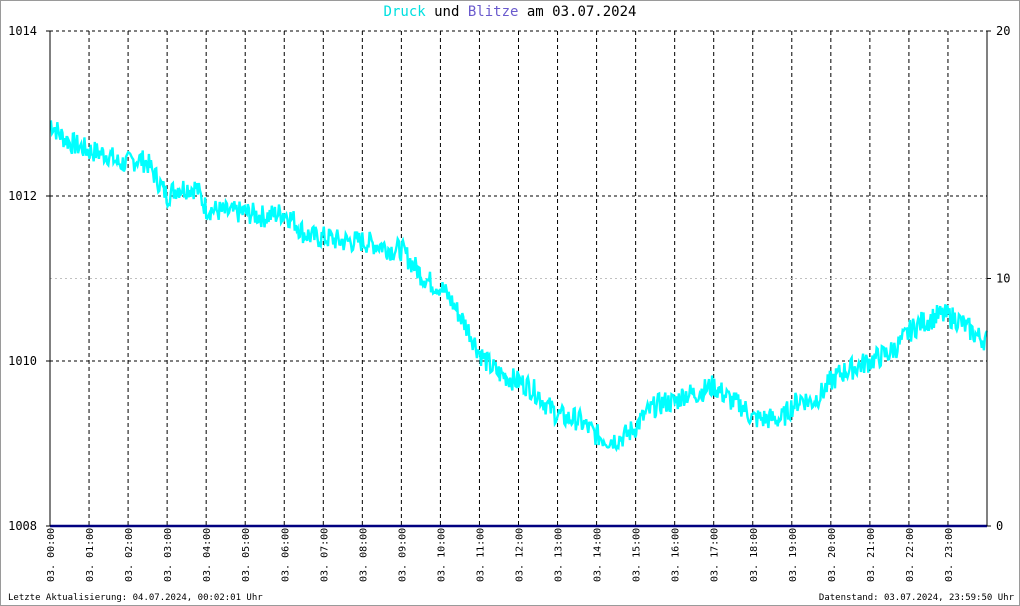  I want to click on x-tick-label: 03. 19:00, so click(793, 555).